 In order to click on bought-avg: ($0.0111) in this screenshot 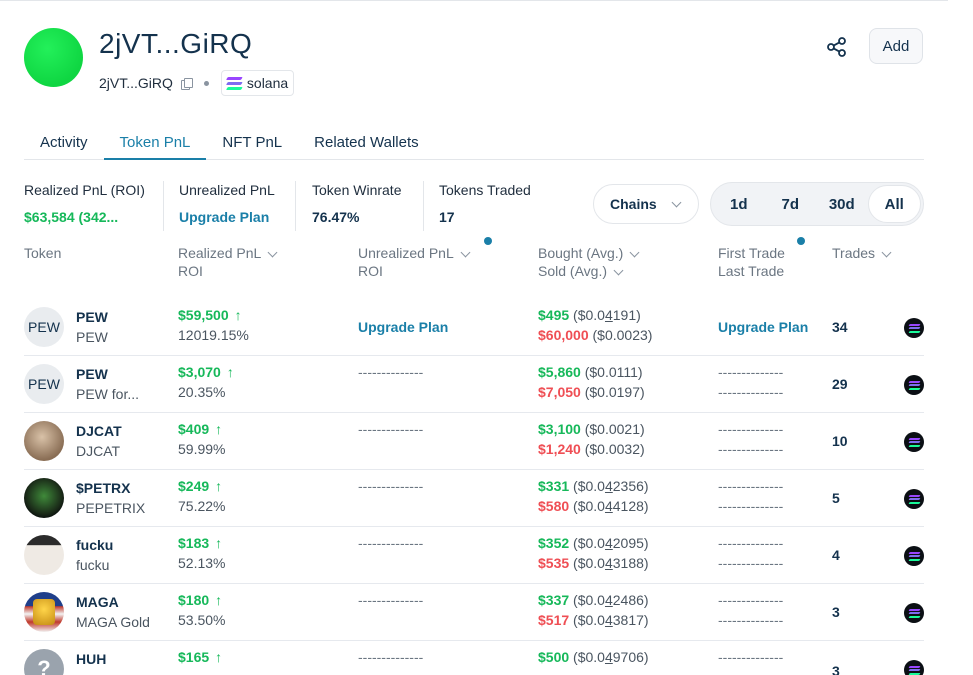, I will do `click(613, 372)`.